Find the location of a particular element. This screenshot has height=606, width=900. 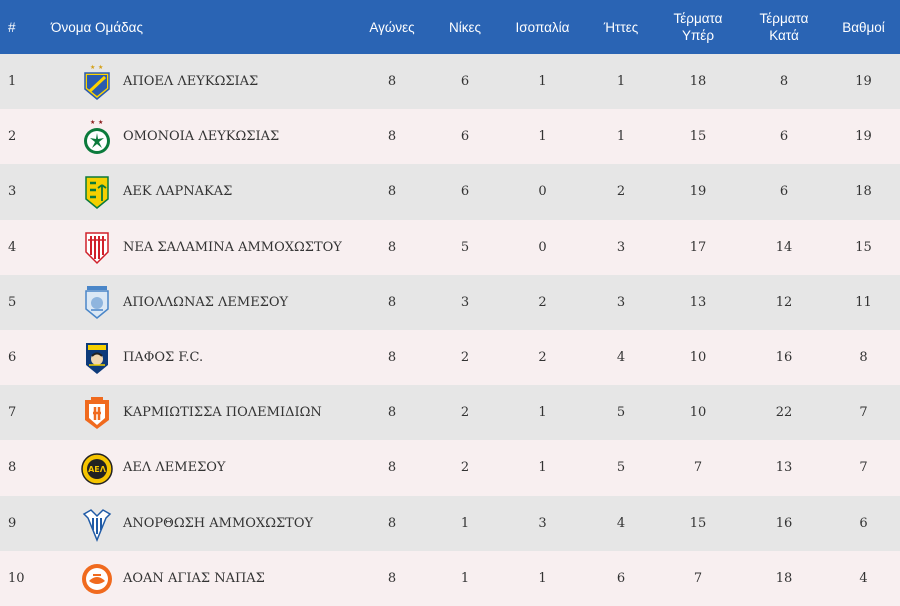

team-cell: ΑΠΟΛΛΩΝΑΣ ΛΕΜΕΣΟΥ is located at coordinates (194, 302).